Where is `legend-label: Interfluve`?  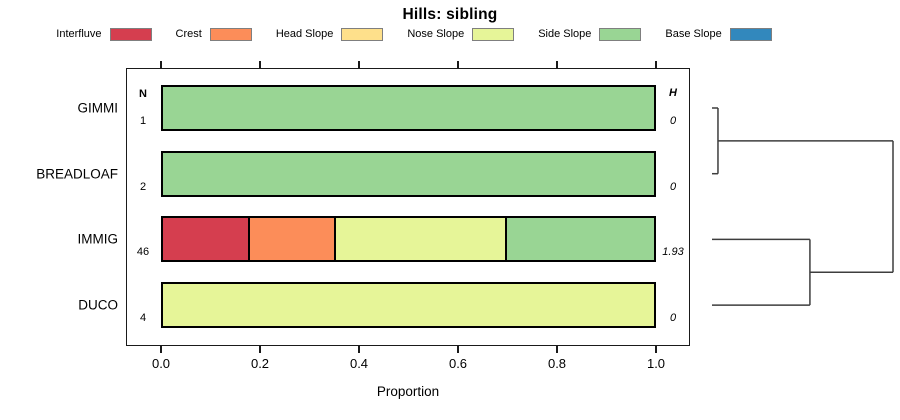 legend-label: Interfluve is located at coordinates (79, 34).